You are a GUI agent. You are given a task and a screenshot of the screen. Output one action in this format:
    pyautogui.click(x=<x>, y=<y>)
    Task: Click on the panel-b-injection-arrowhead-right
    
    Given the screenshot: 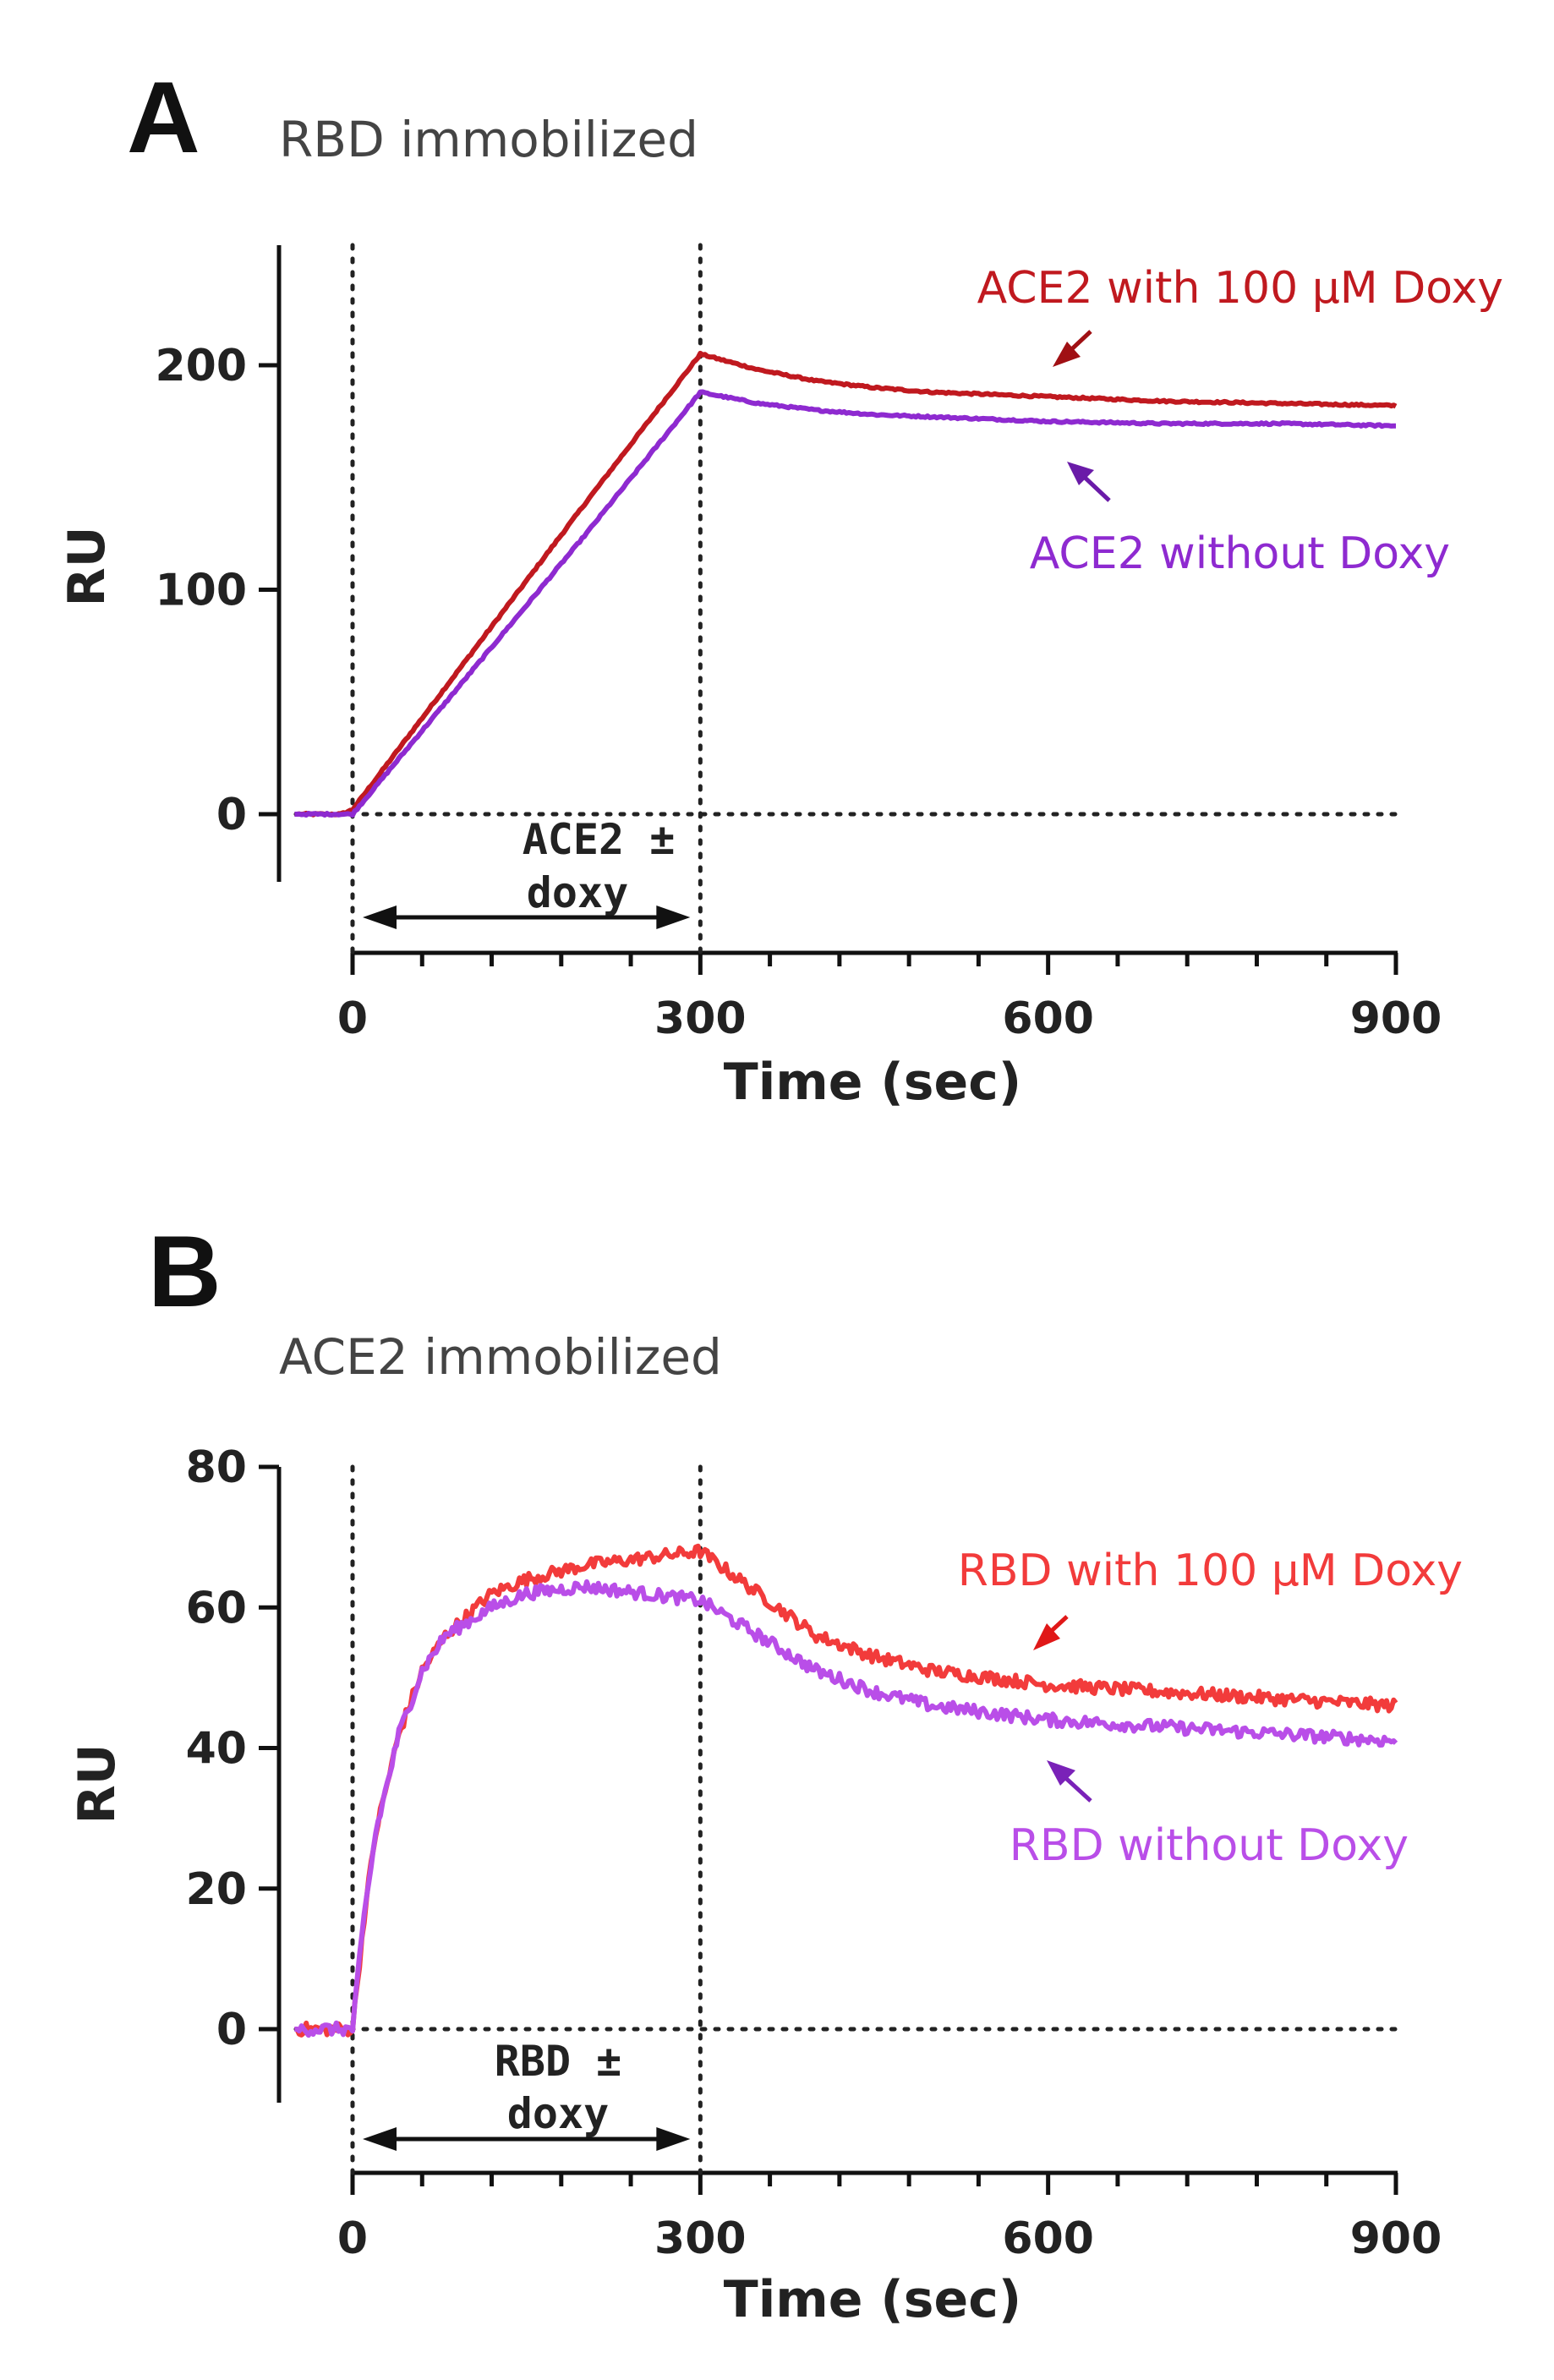 What is the action you would take?
    pyautogui.click(x=673, y=2139)
    